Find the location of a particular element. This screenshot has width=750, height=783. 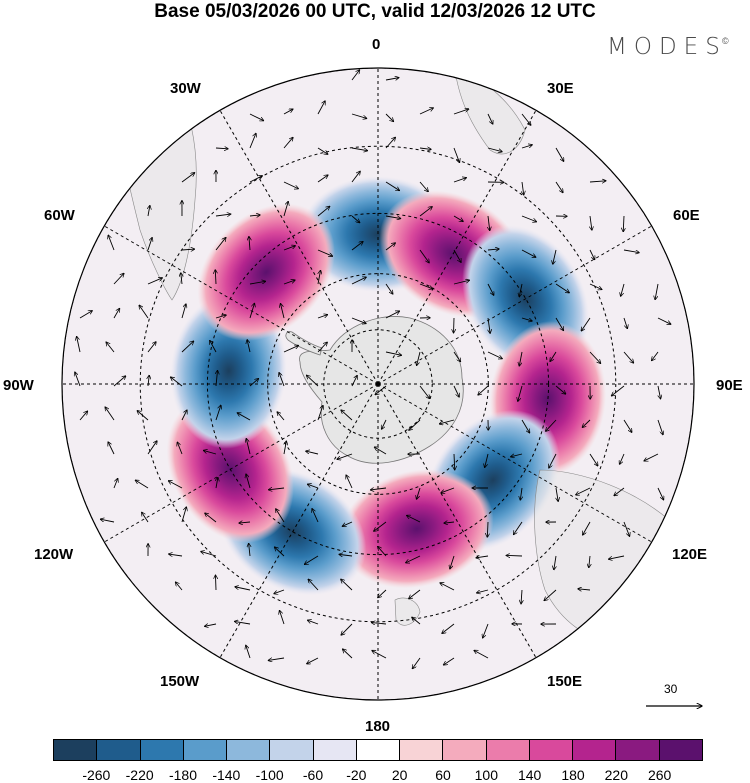

lon-label-150e: 150E is located at coordinates (565, 681).